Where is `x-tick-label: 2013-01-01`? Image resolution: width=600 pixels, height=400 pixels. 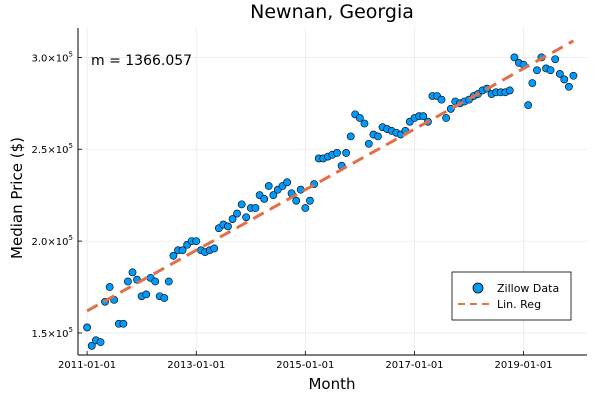
x-tick-label: 2013-01-01 is located at coordinates (196, 365).